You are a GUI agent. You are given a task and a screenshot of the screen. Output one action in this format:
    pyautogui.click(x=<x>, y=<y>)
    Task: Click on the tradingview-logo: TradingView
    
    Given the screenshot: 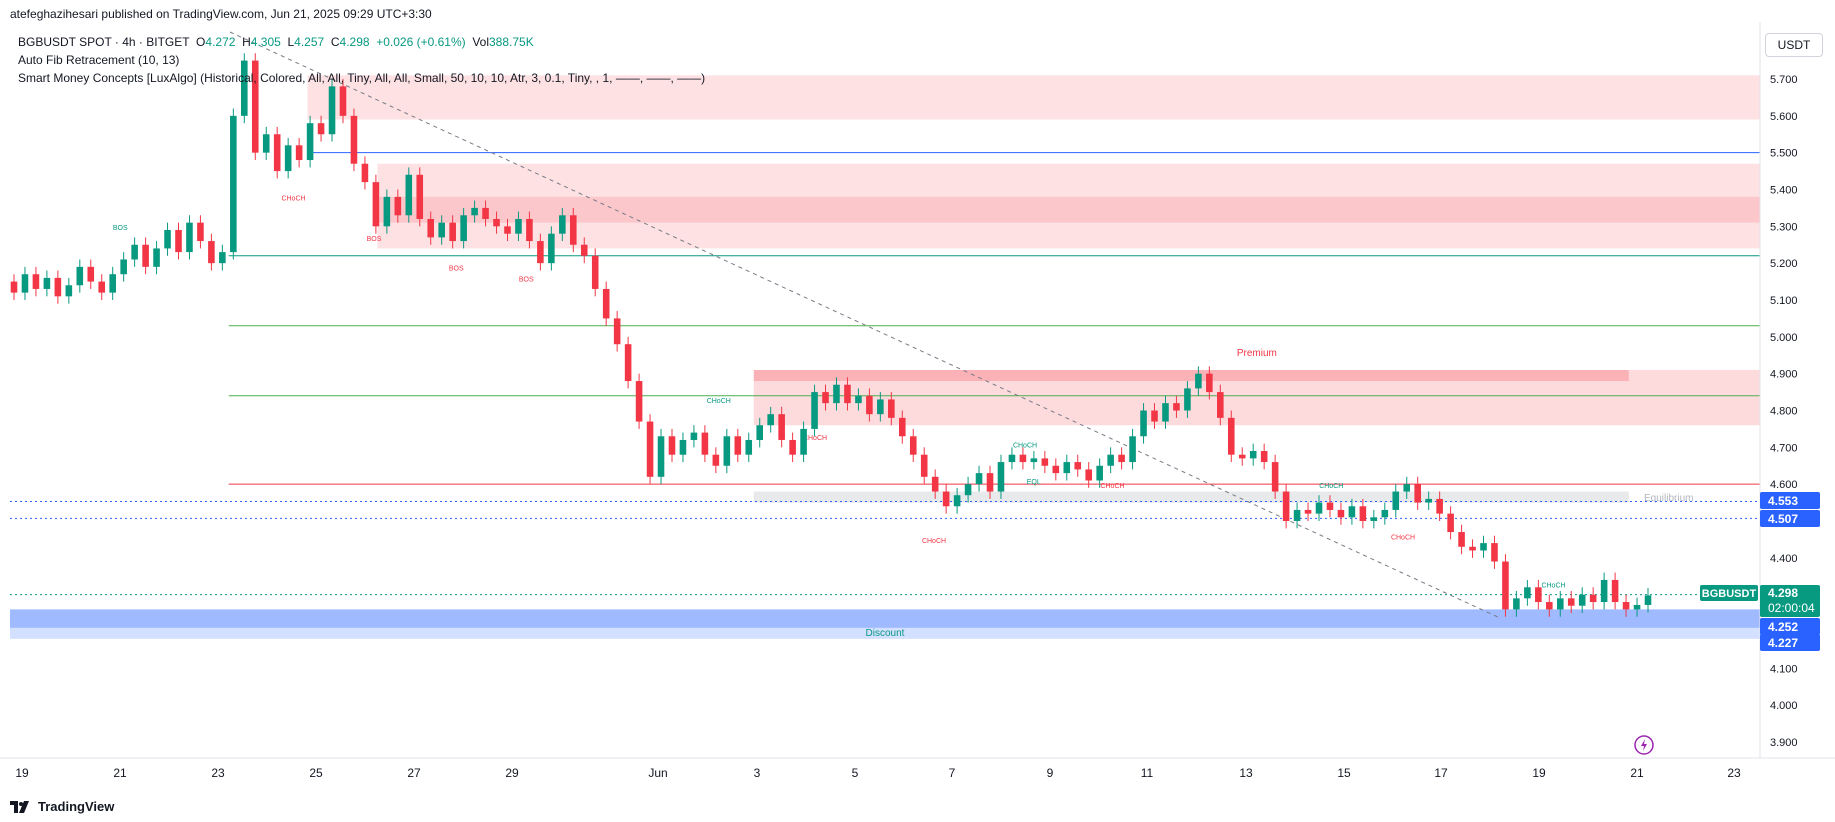 What is the action you would take?
    pyautogui.click(x=62, y=806)
    